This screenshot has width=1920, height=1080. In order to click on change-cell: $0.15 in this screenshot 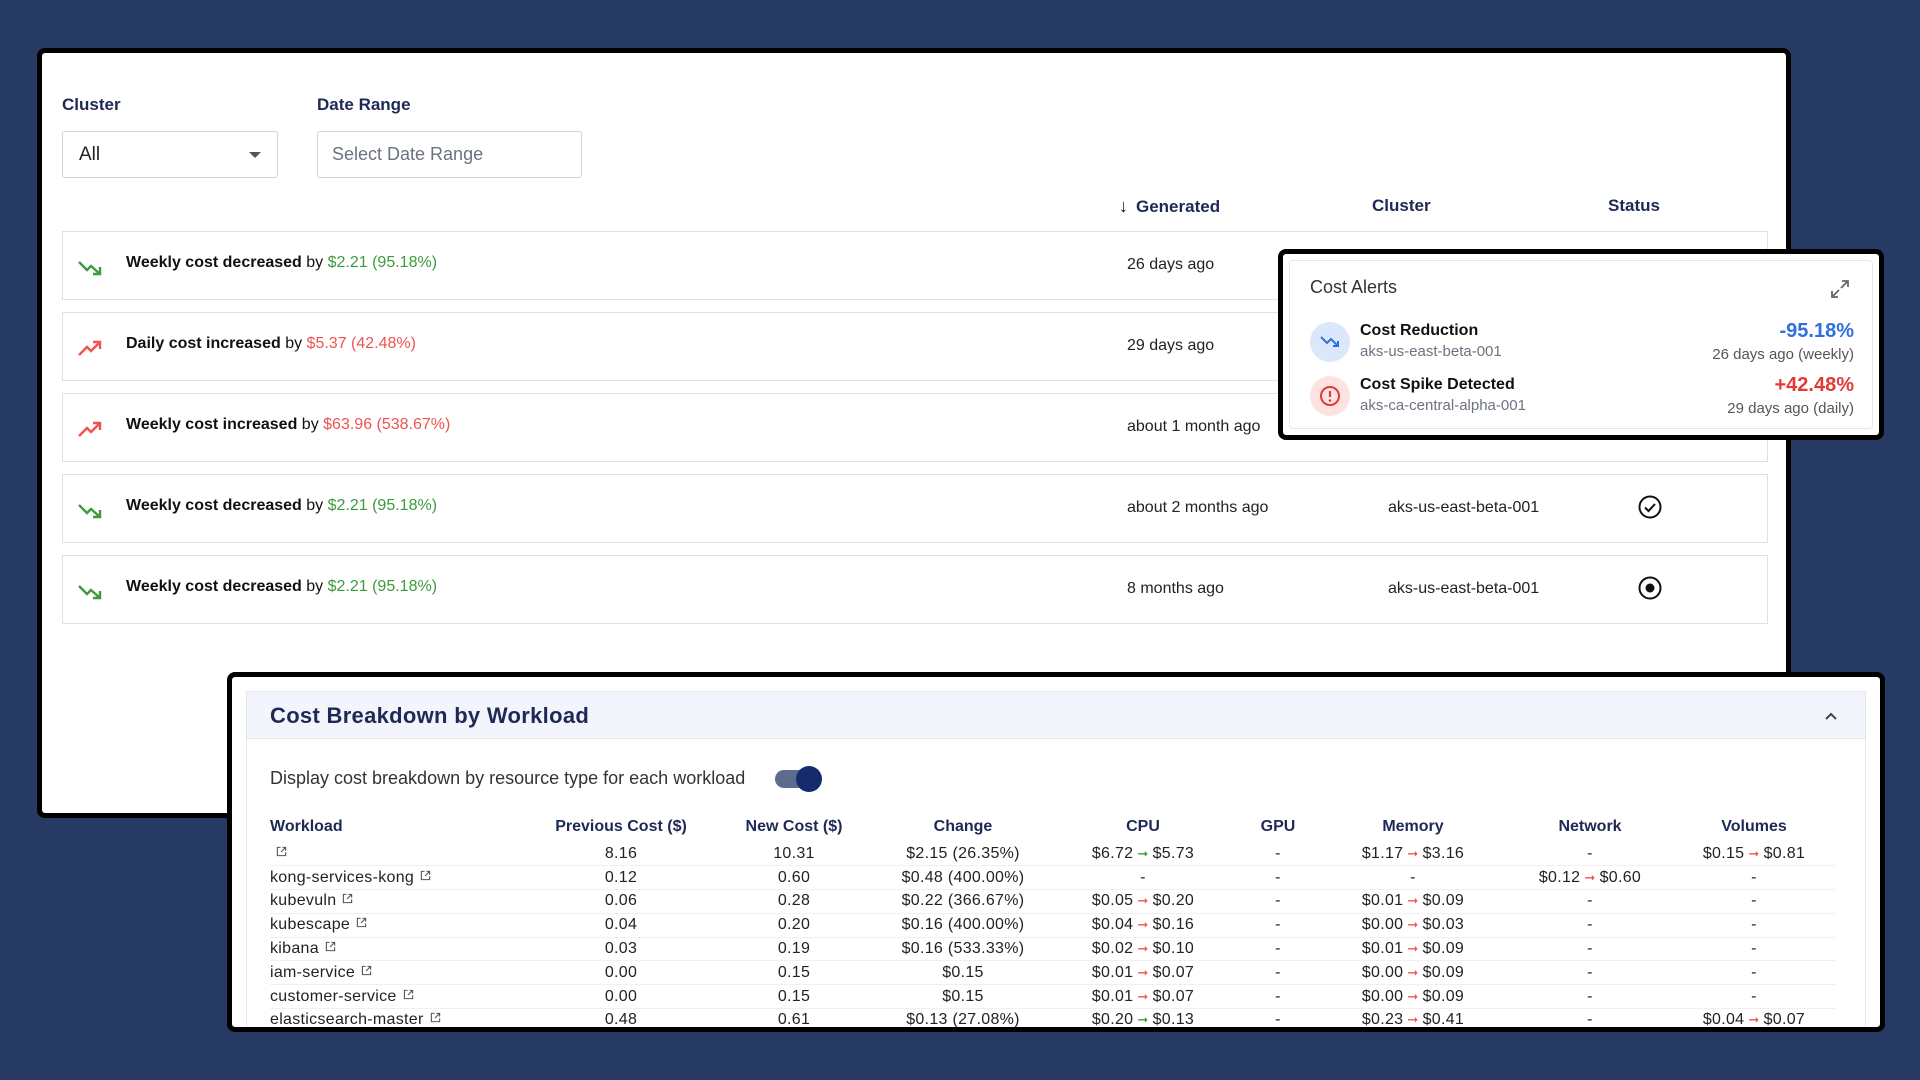, I will do `click(963, 997)`.